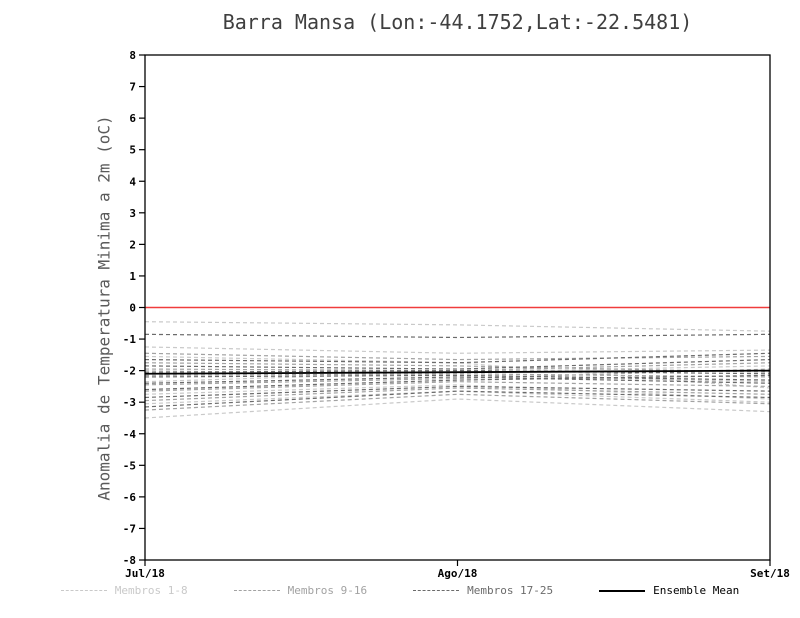  What do you see at coordinates (132, 118) in the screenshot?
I see `y-tick-label: 6` at bounding box center [132, 118].